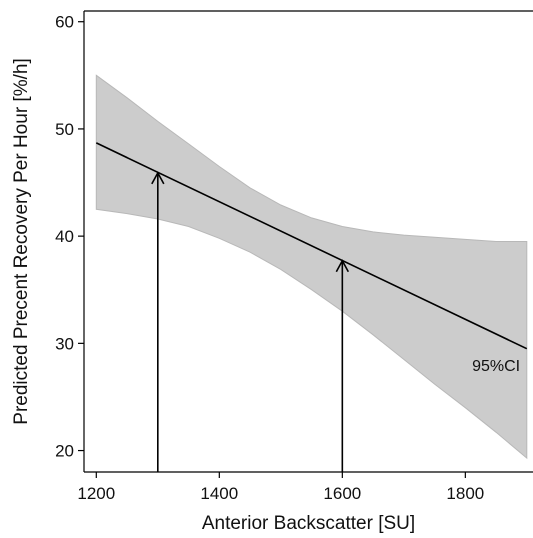  Describe the element at coordinates (64, 236) in the screenshot. I see `y-tick-label-40: 40` at that location.